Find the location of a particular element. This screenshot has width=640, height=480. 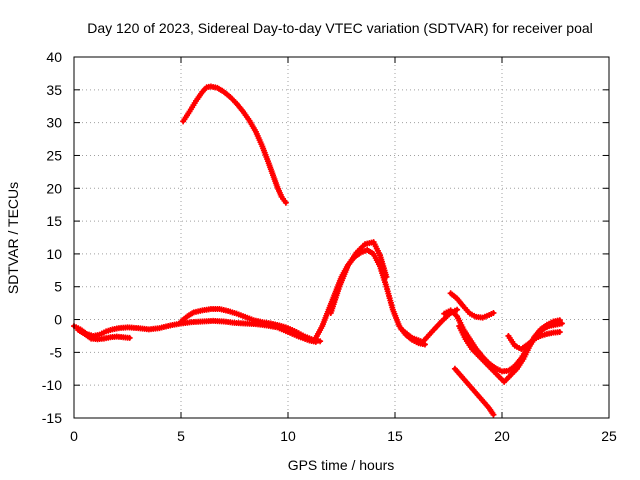

series-track-e is located at coordinates (370, 297).